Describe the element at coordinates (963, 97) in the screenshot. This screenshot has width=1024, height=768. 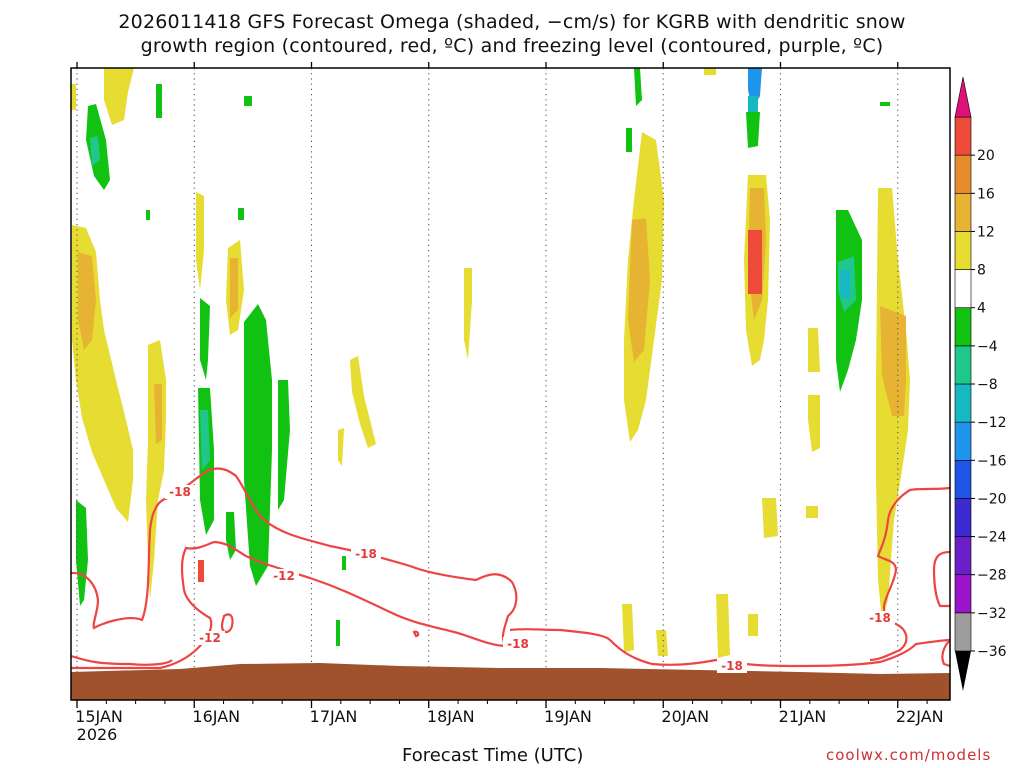
I see `colorbar-over-triangle` at that location.